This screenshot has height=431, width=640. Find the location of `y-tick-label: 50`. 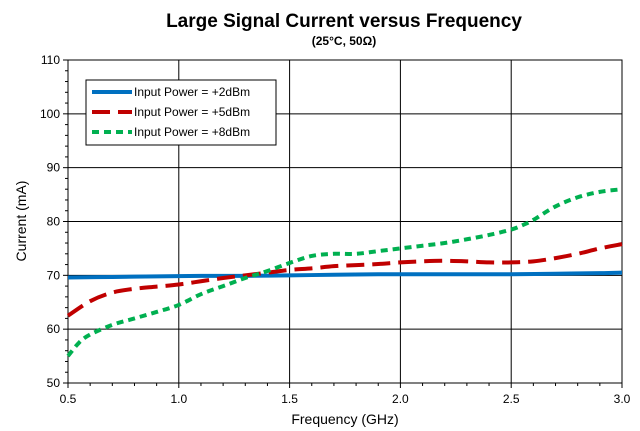

y-tick-label: 50 is located at coordinates (54, 383).